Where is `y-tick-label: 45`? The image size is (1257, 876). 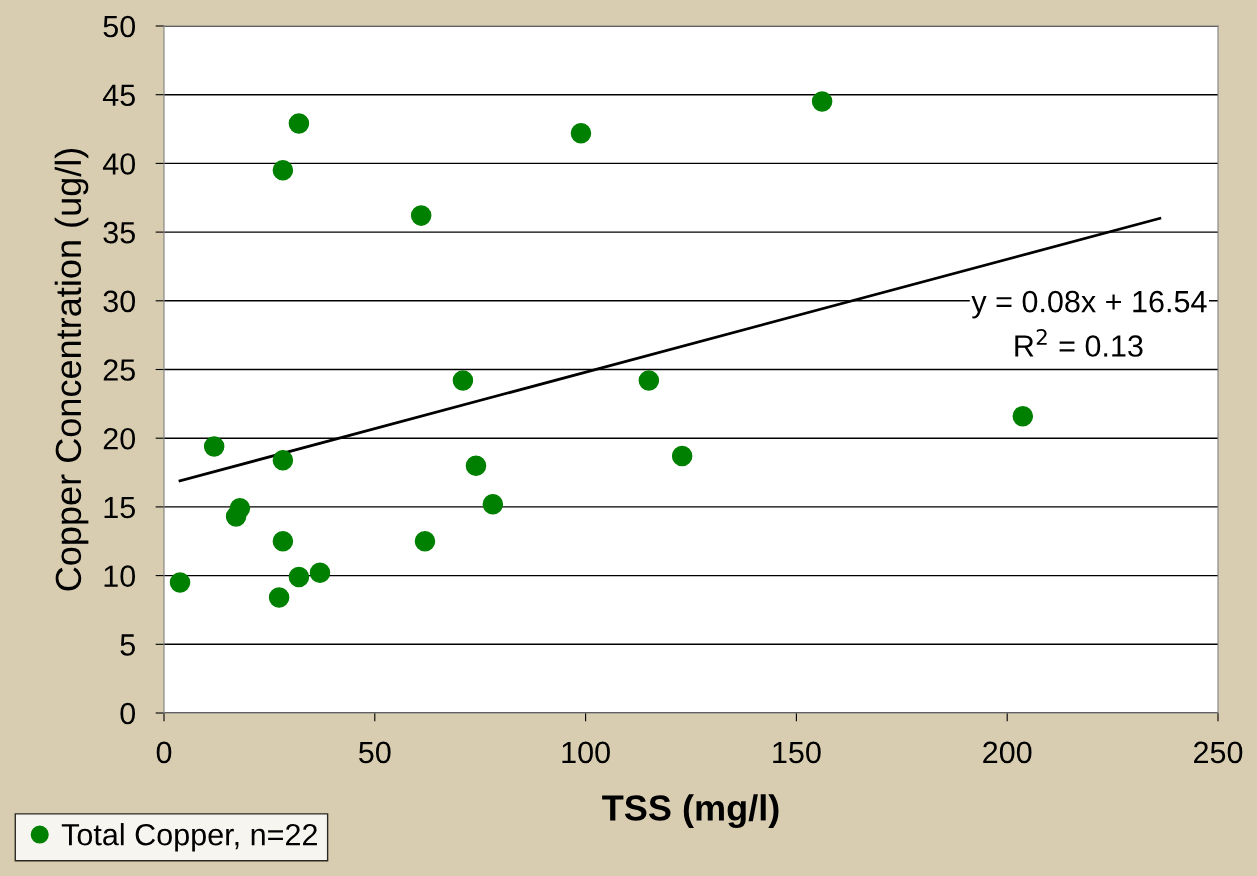
y-tick-label: 45 is located at coordinates (118, 95).